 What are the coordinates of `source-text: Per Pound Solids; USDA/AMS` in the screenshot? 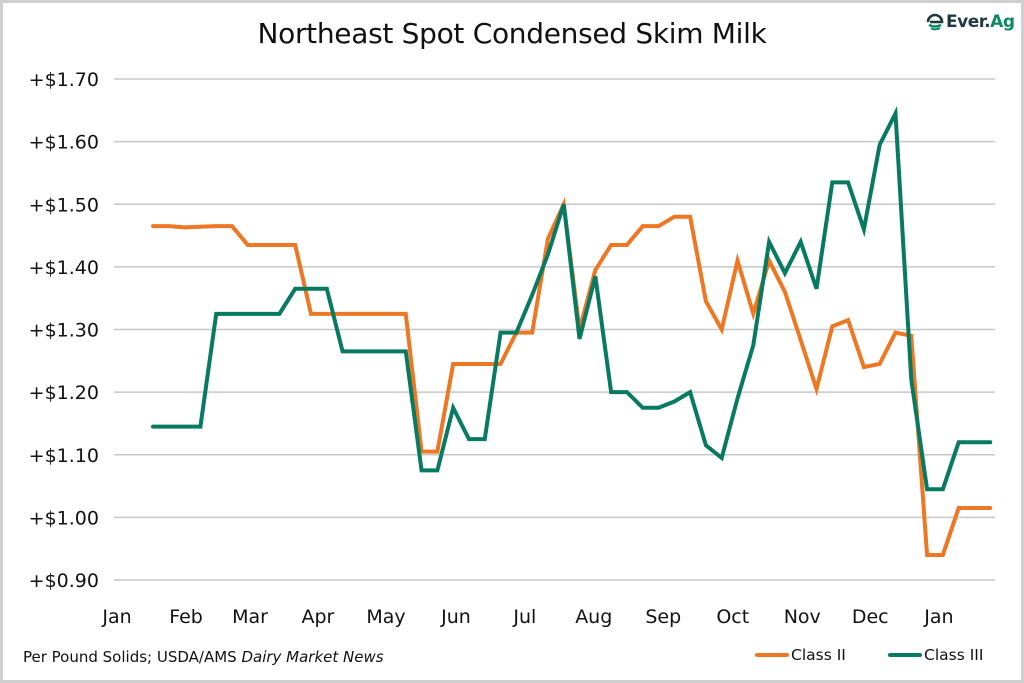 It's located at (132, 657).